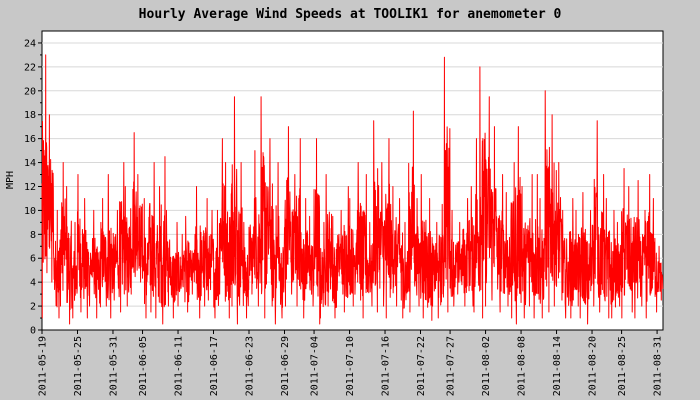  Describe the element at coordinates (250, 366) in the screenshot. I see `x-tick-label: 2011-06-23` at that location.